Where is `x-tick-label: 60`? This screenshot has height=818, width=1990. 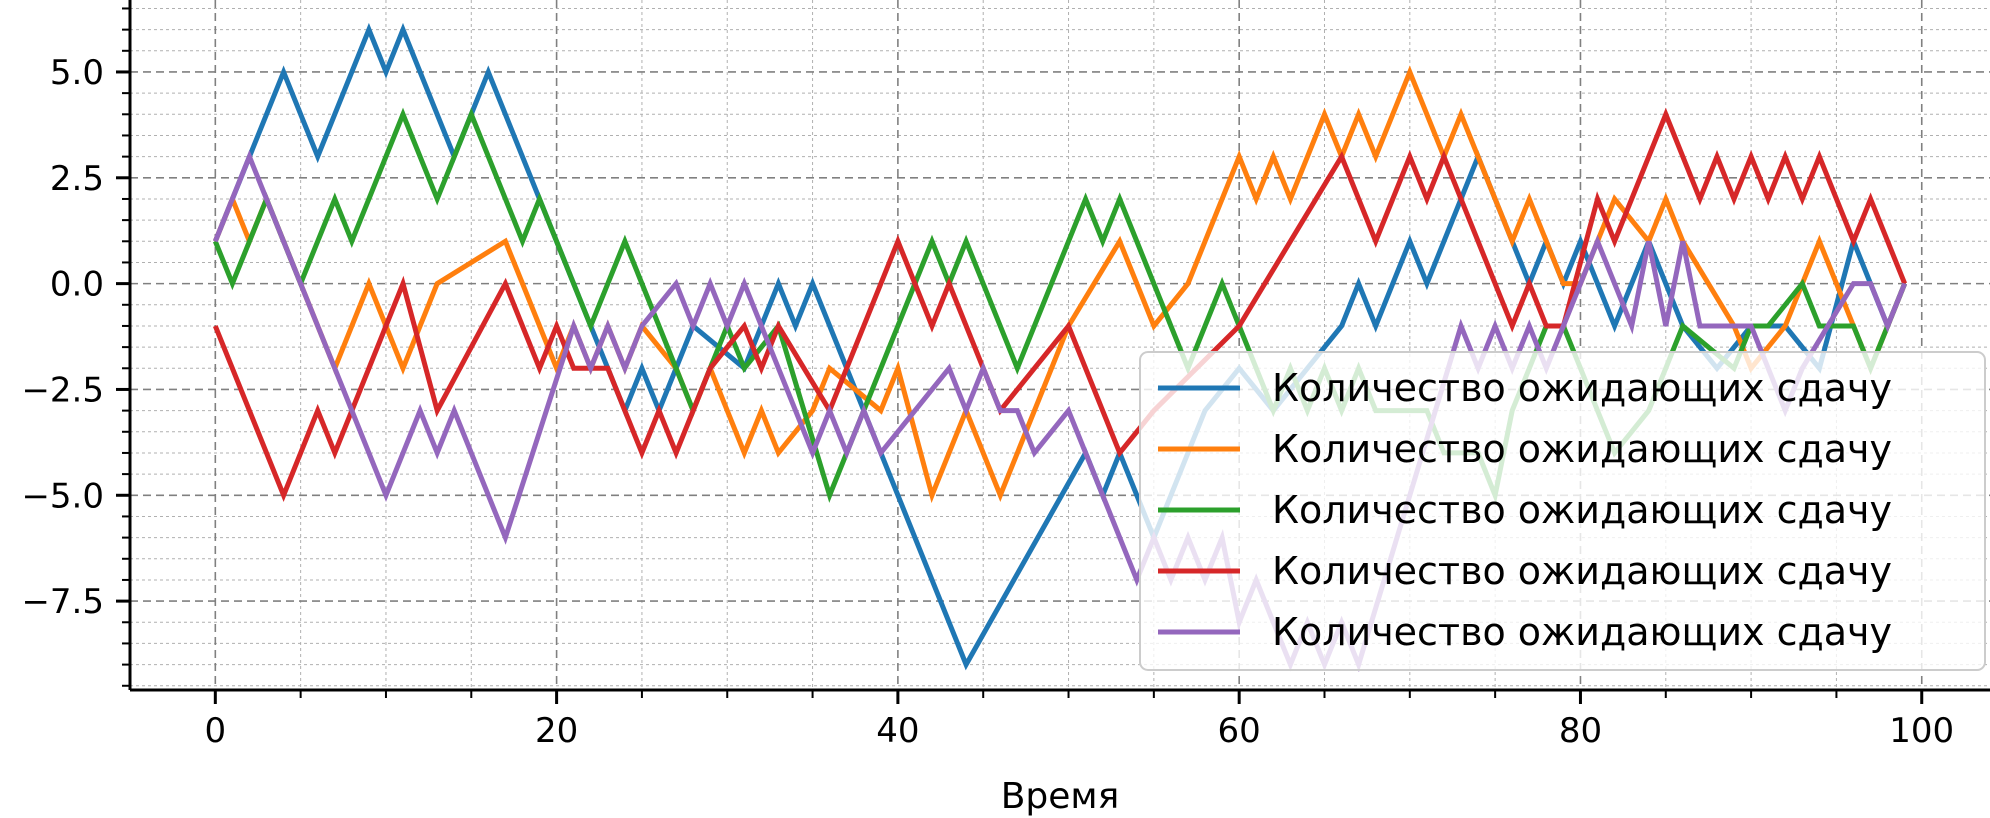 x-tick-label: 60 is located at coordinates (1239, 731).